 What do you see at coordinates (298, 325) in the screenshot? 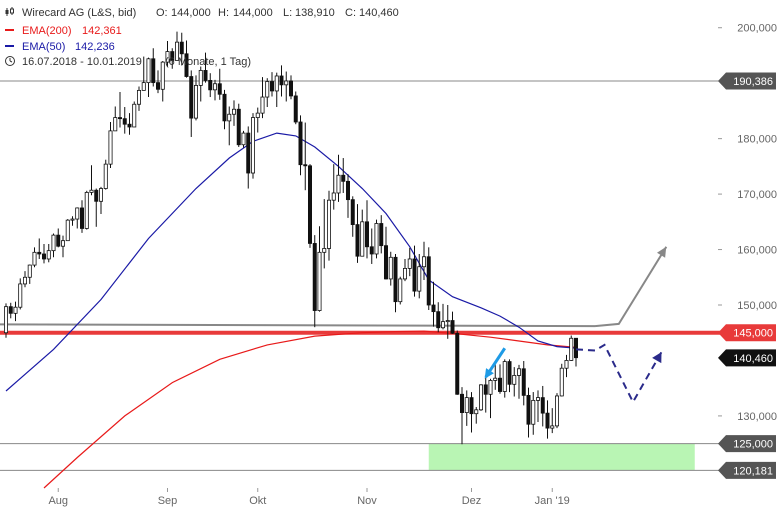
I see `support-line` at bounding box center [298, 325].